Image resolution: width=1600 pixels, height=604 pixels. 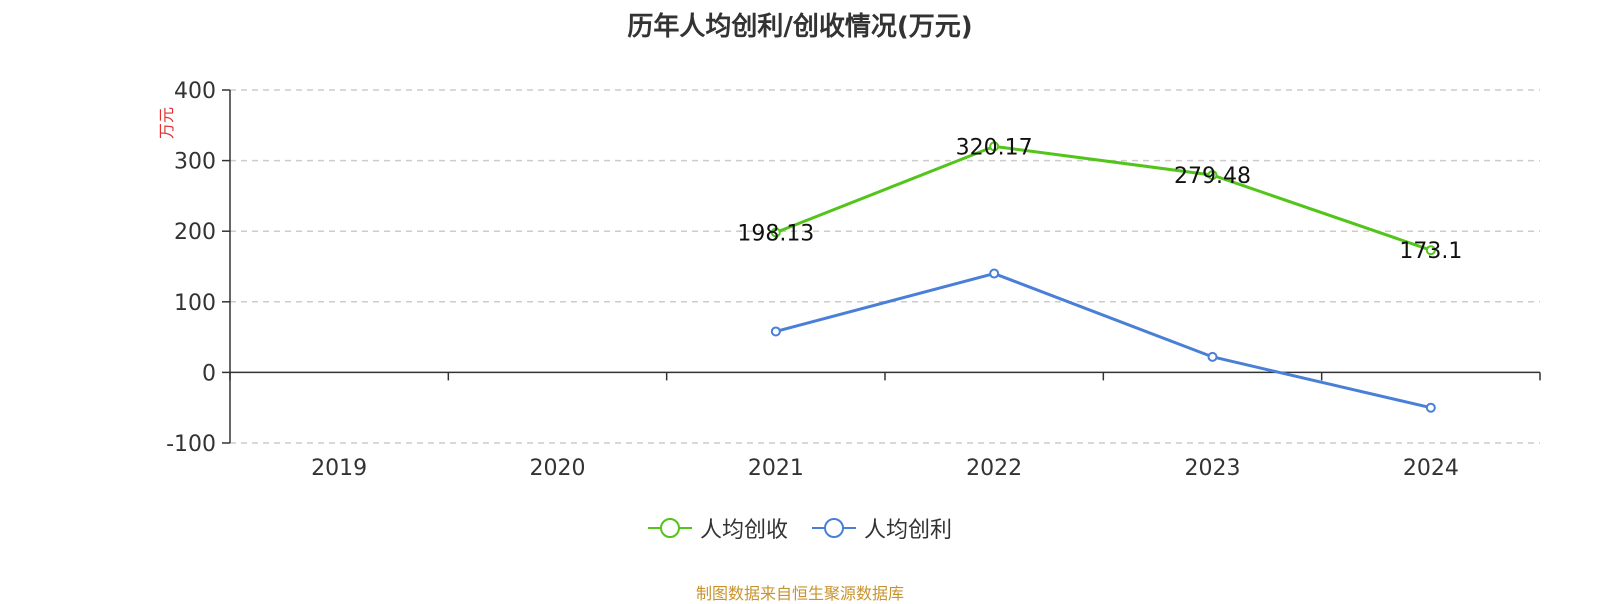 What do you see at coordinates (743, 530) in the screenshot?
I see `legend-label: 人均创收` at bounding box center [743, 530].